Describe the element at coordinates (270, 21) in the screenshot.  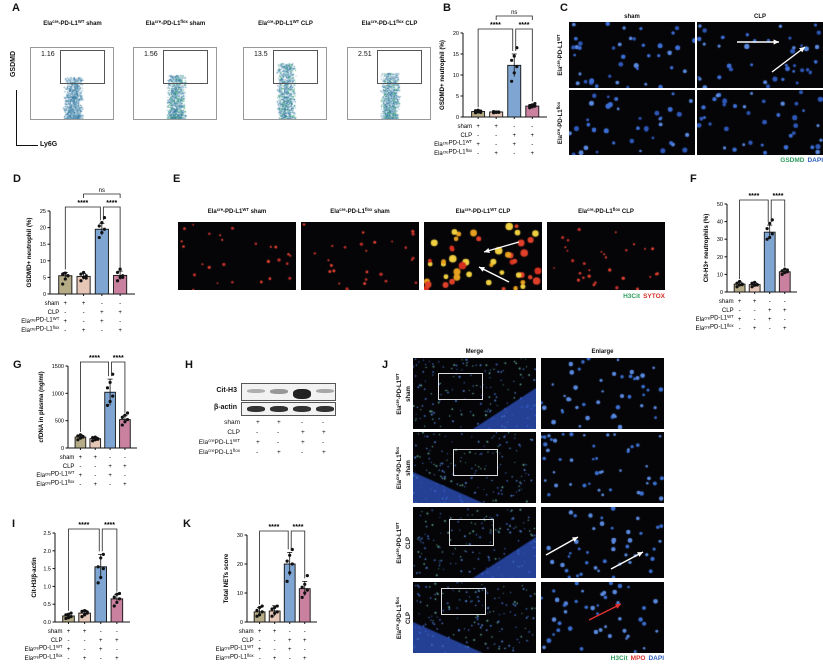
I see `title-sup: cre` at that location.